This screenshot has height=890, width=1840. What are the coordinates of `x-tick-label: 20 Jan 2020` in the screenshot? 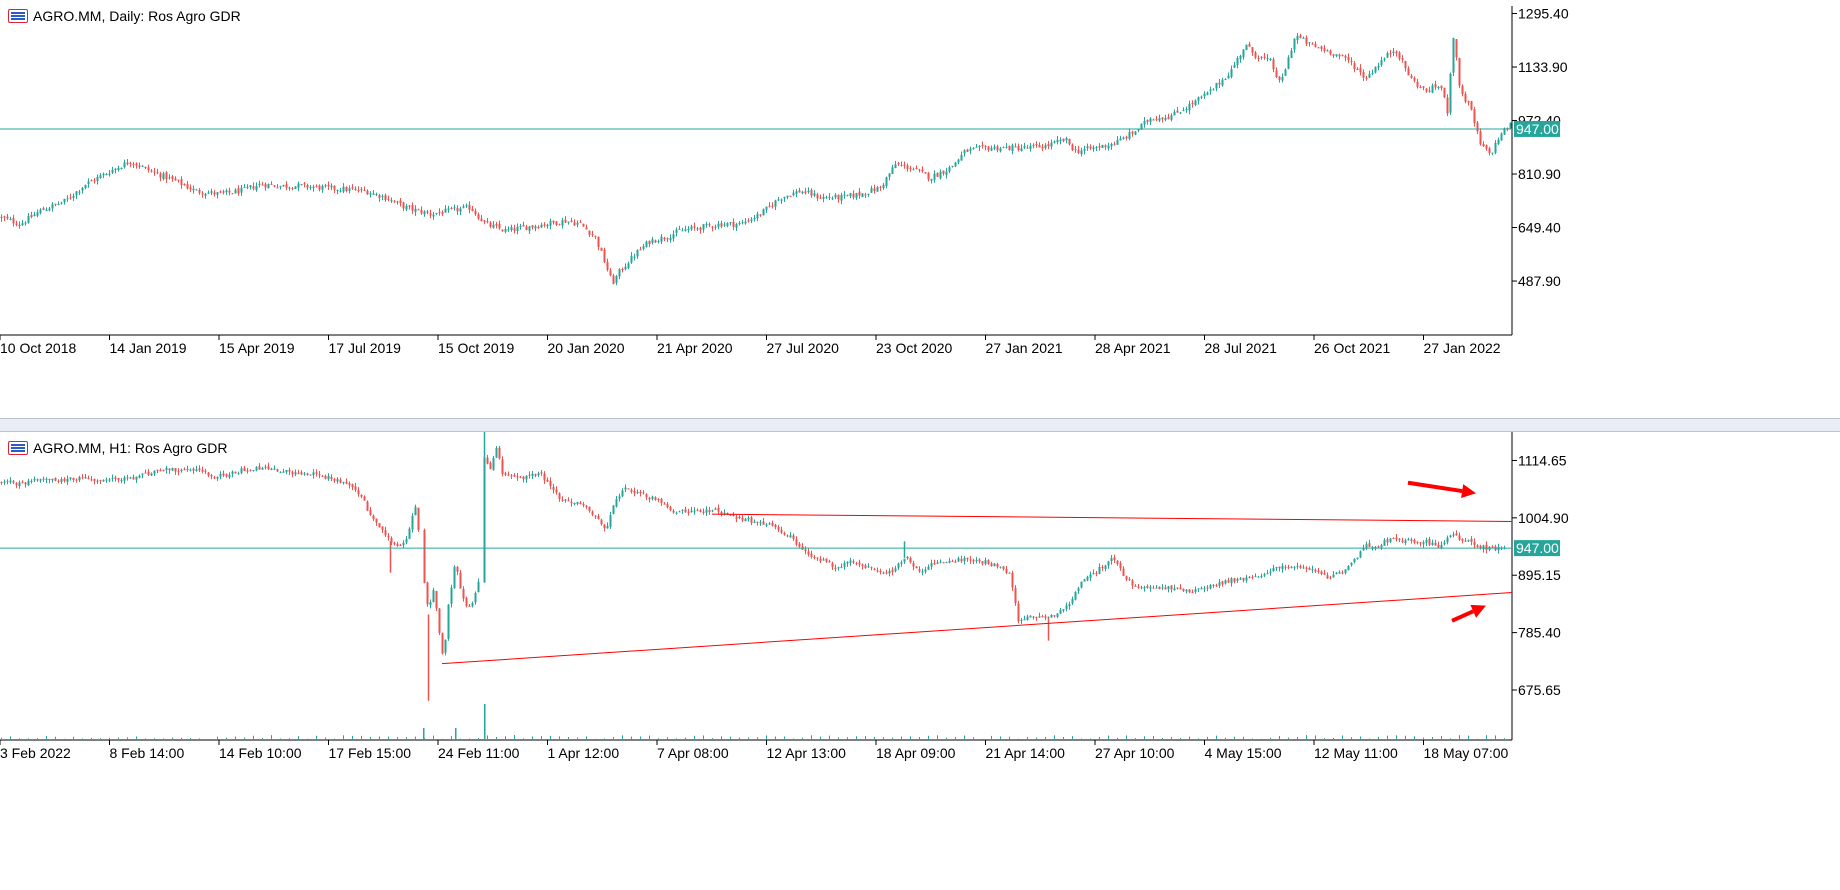 It's located at (586, 348).